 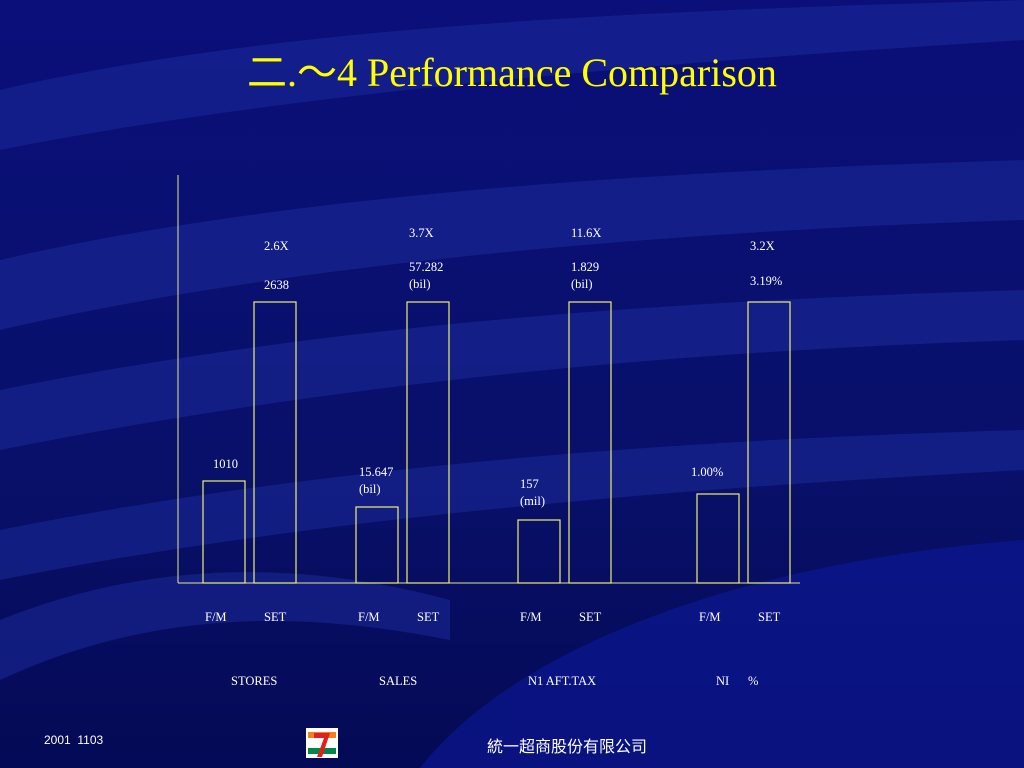 What do you see at coordinates (276, 285) in the screenshot?
I see `value-label: 2638` at bounding box center [276, 285].